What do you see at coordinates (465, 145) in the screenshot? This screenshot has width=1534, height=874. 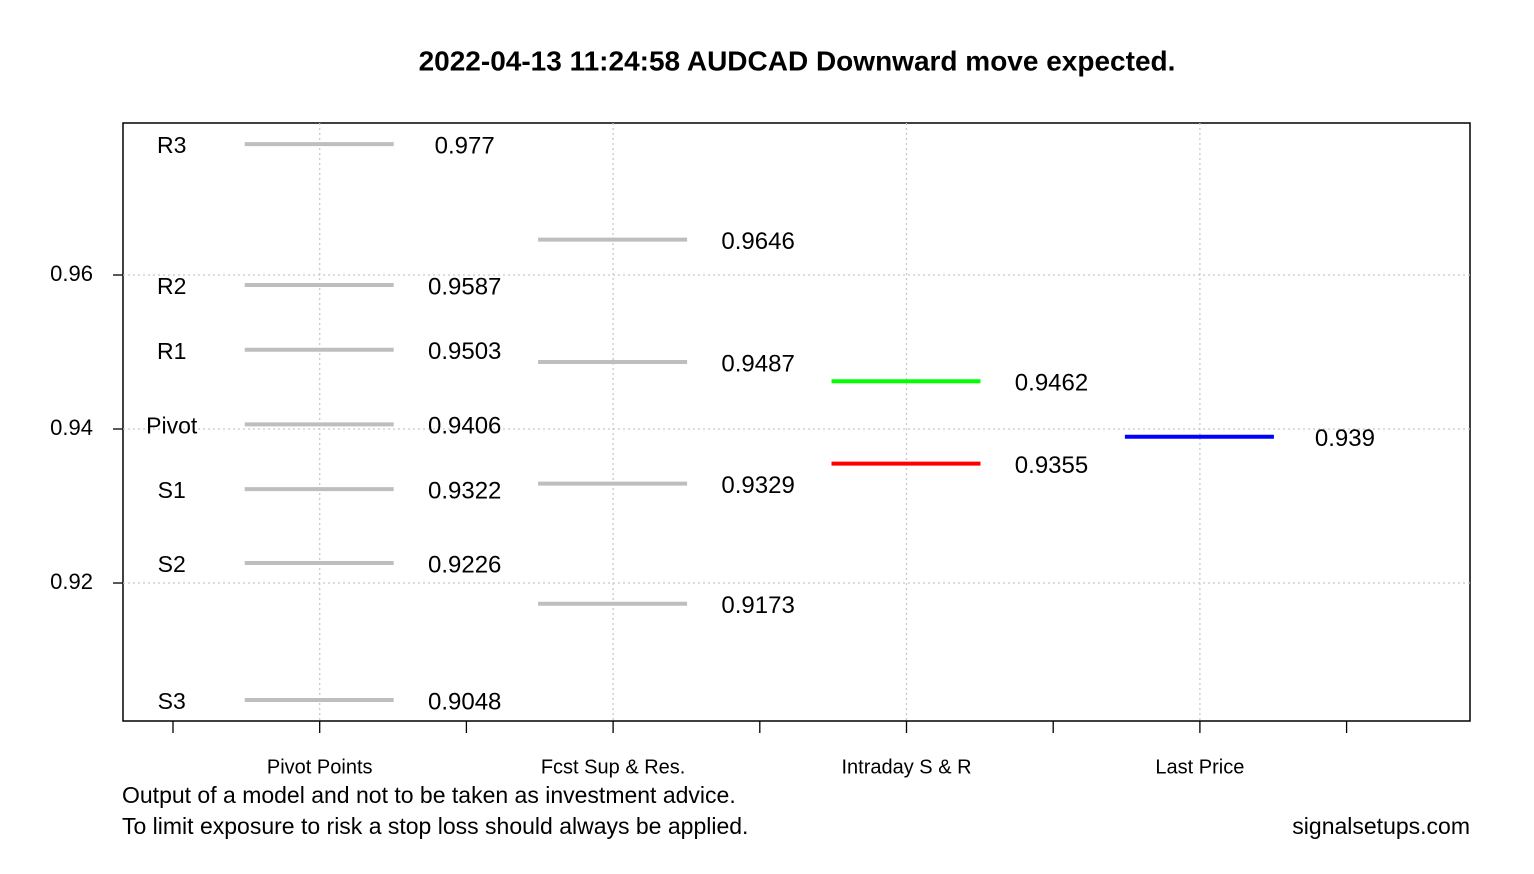 I see `level-value: 0.977` at bounding box center [465, 145].